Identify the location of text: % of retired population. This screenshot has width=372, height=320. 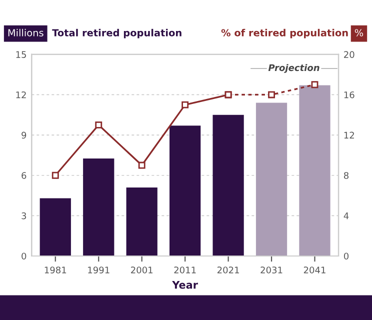
(284, 33).